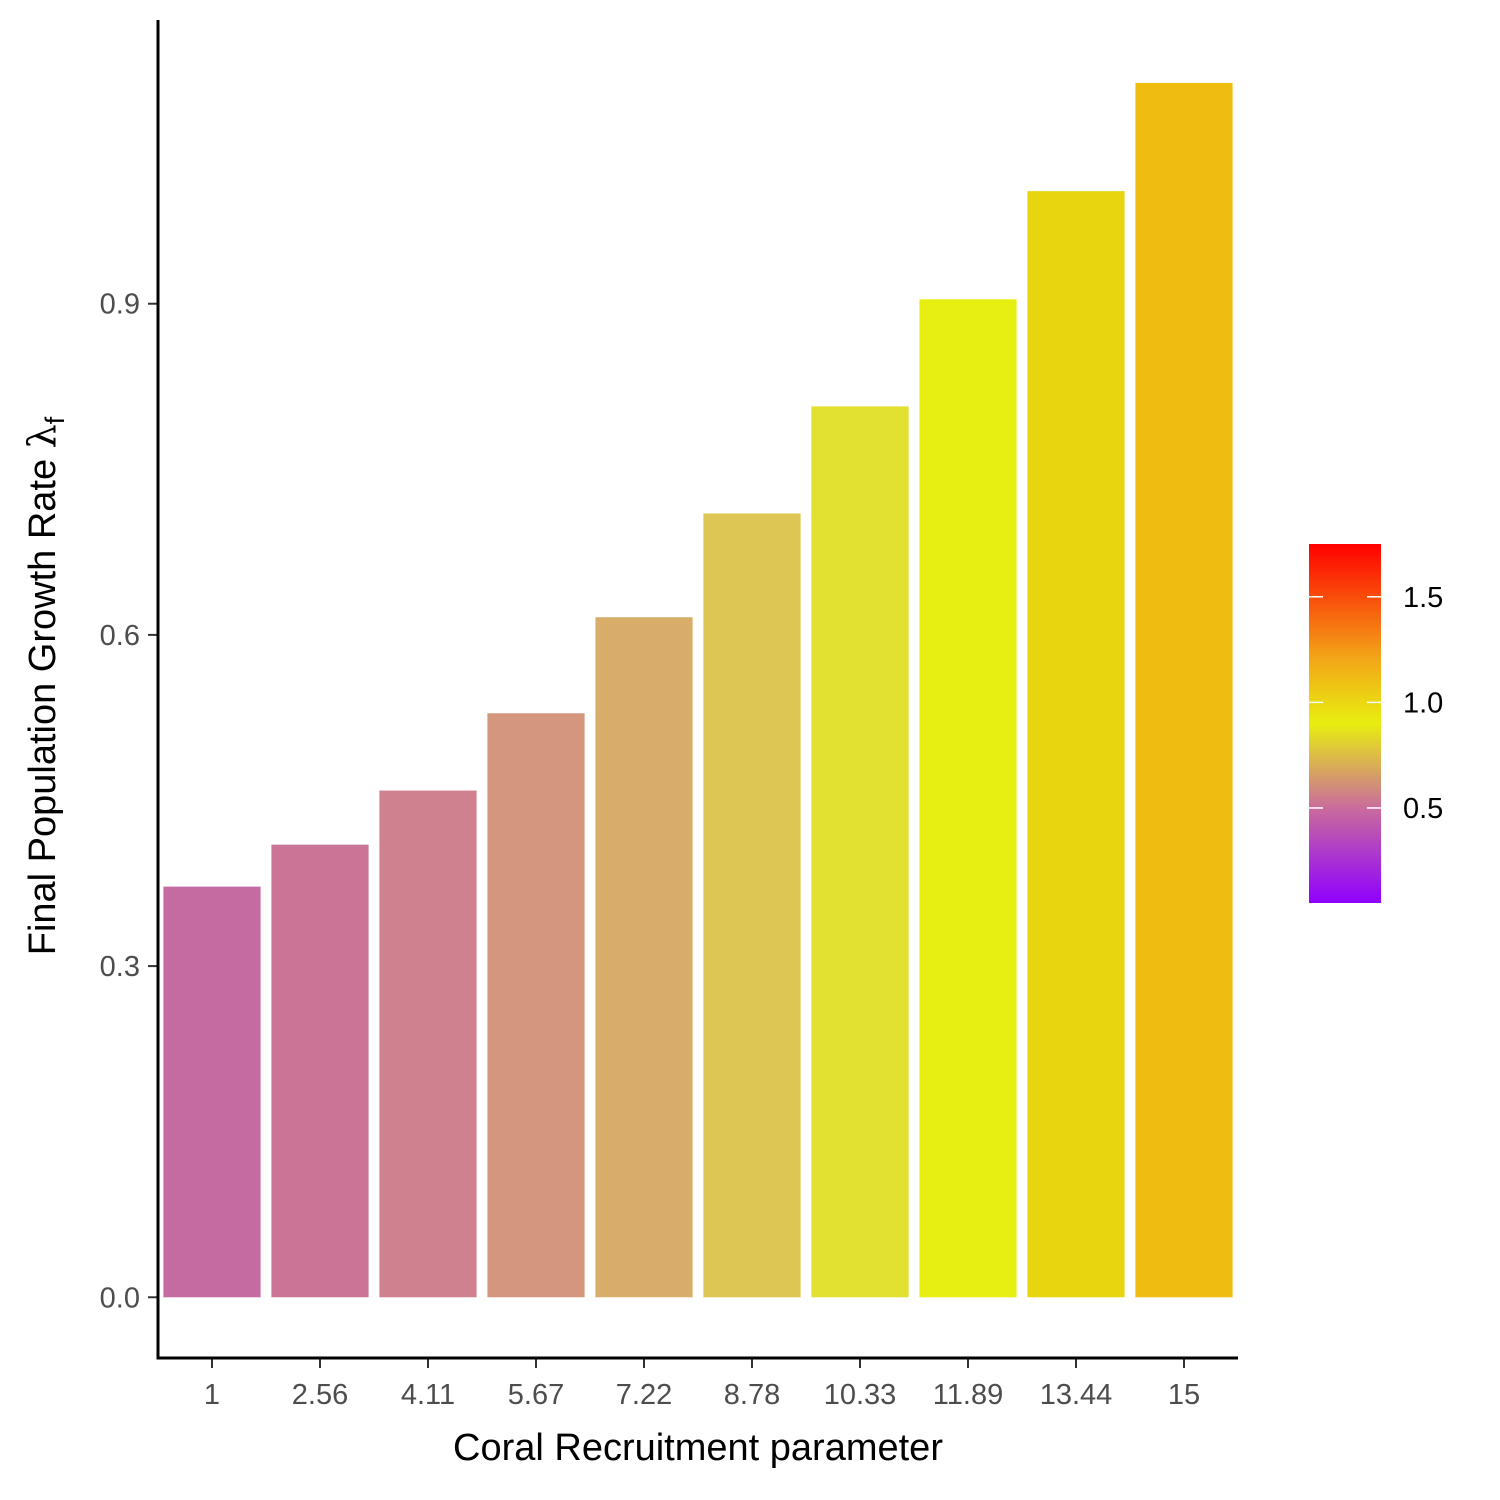 The image size is (1500, 1500). Describe the element at coordinates (1345, 723) in the screenshot. I see `colorbar` at that location.